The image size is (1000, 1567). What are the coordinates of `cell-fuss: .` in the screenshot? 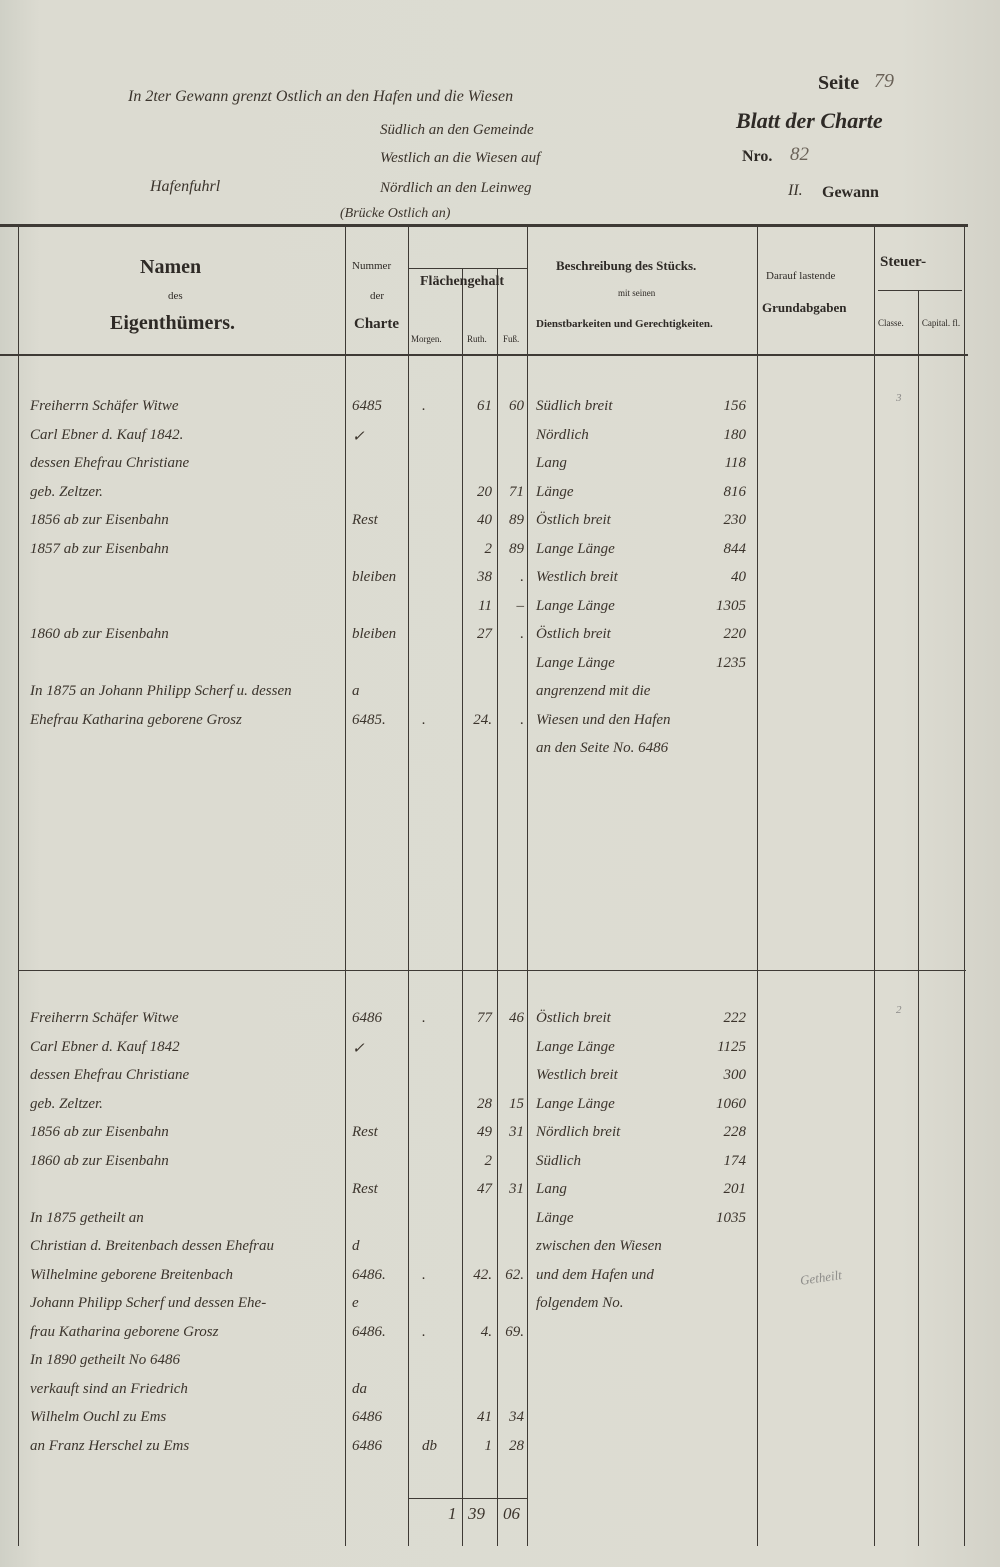 It's located at (522, 577).